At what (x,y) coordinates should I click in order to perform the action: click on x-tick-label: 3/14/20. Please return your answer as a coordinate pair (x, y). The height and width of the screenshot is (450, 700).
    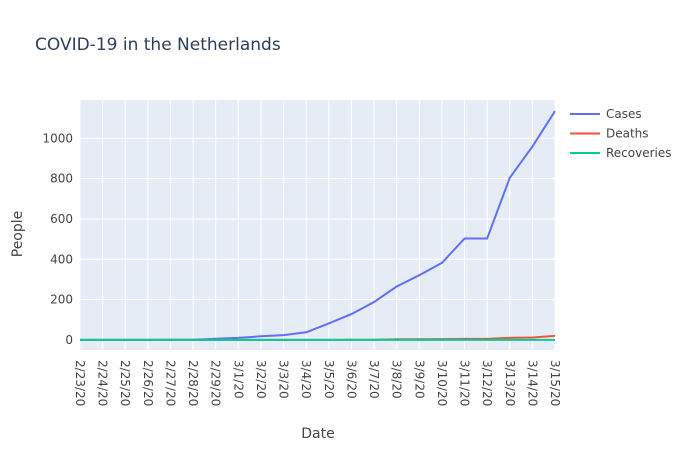
    Looking at the image, I should click on (532, 383).